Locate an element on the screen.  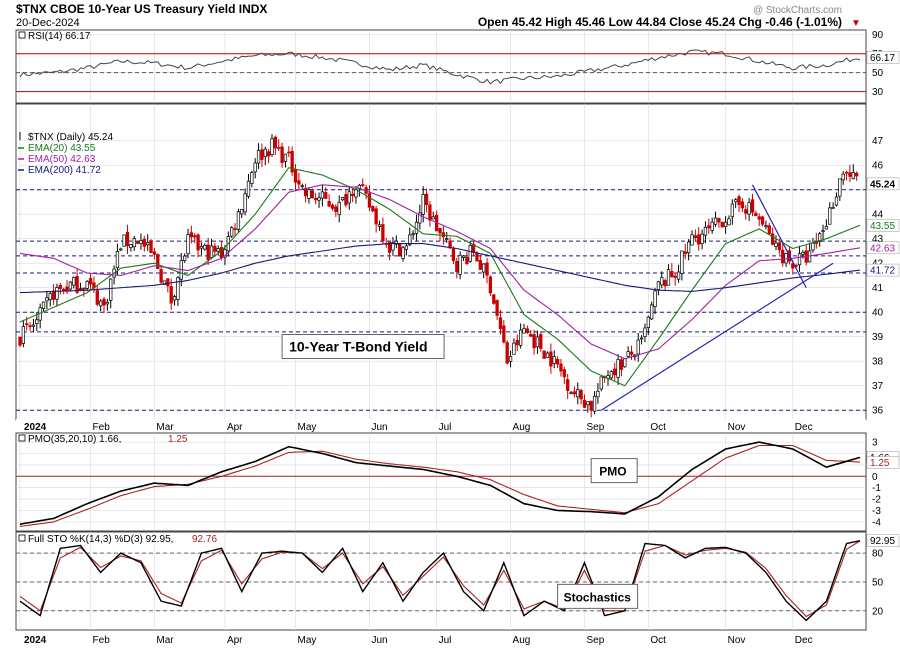
trendline is located at coordinates (779, 236).